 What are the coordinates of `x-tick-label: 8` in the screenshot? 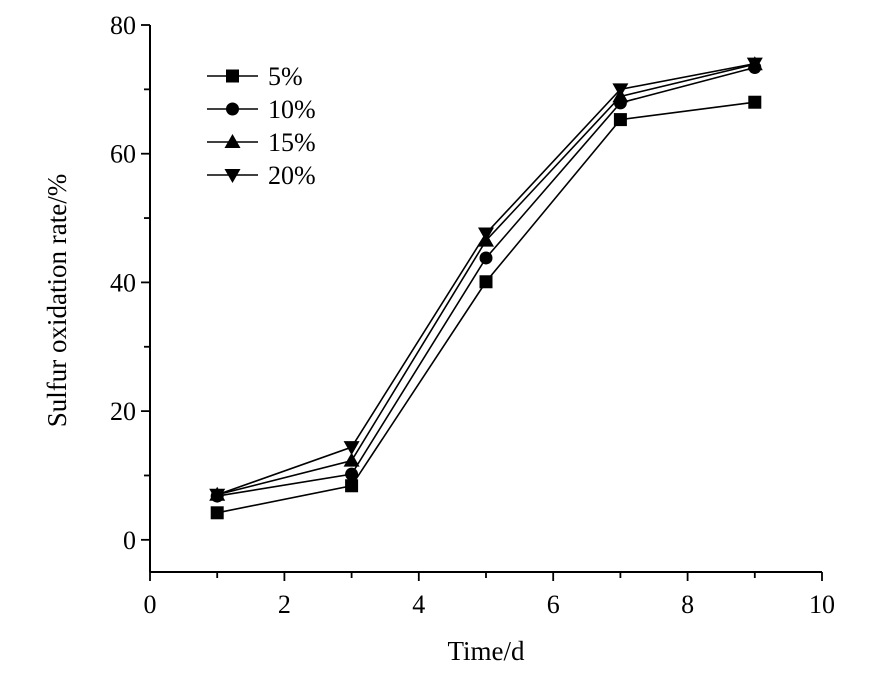 It's located at (687, 604).